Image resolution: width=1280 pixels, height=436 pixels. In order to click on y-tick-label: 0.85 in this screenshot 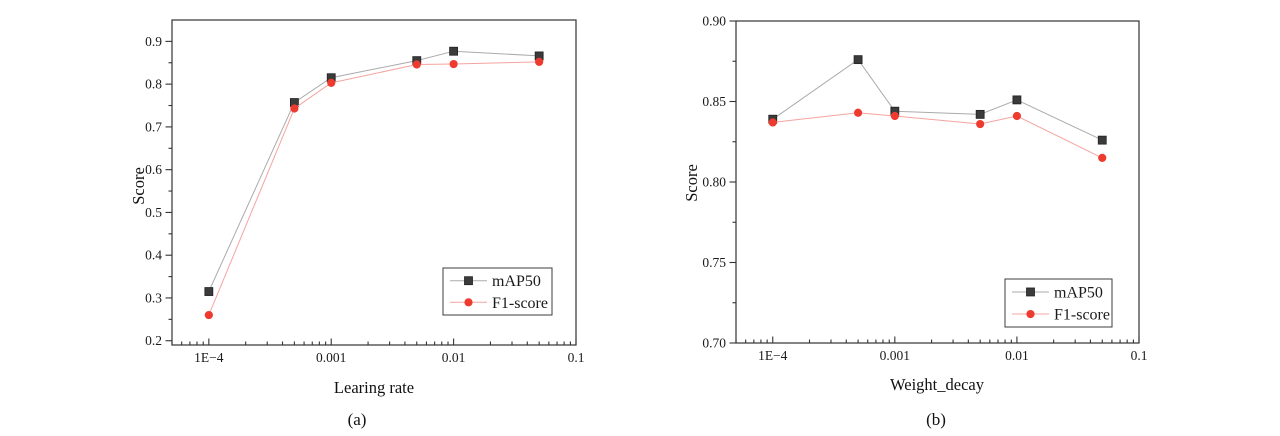, I will do `click(714, 101)`.